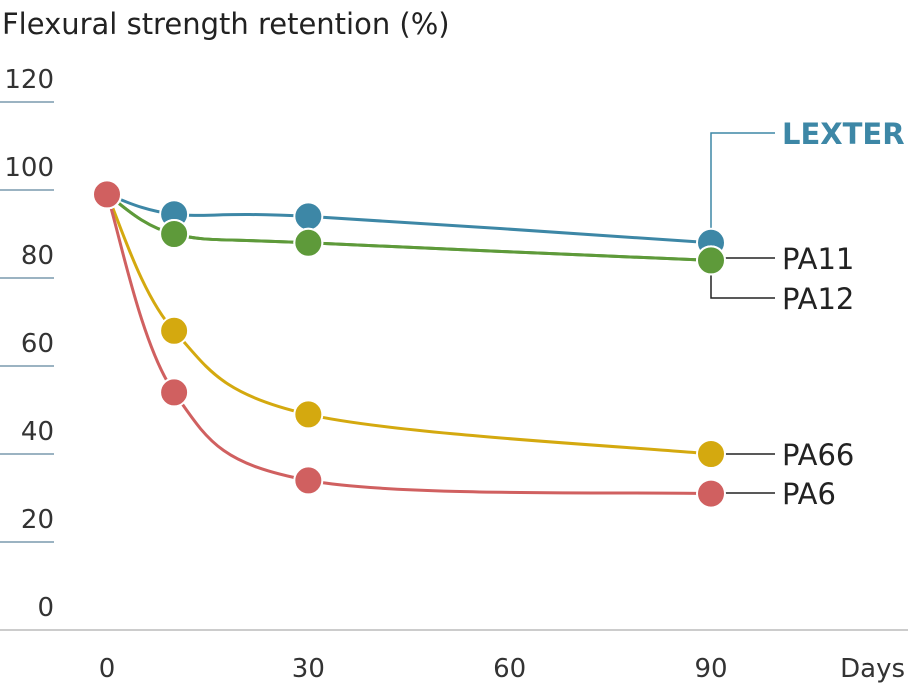 This screenshot has width=908, height=700. What do you see at coordinates (45, 608) in the screenshot?
I see `y-tick-label: 0` at bounding box center [45, 608].